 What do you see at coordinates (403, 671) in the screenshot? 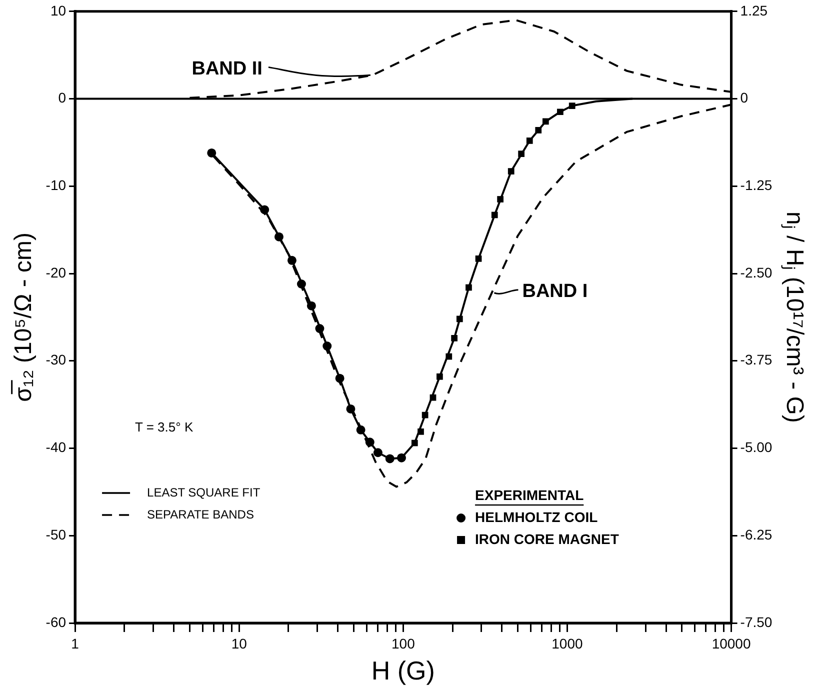
I see `x-axis-title: H (G)` at bounding box center [403, 671].